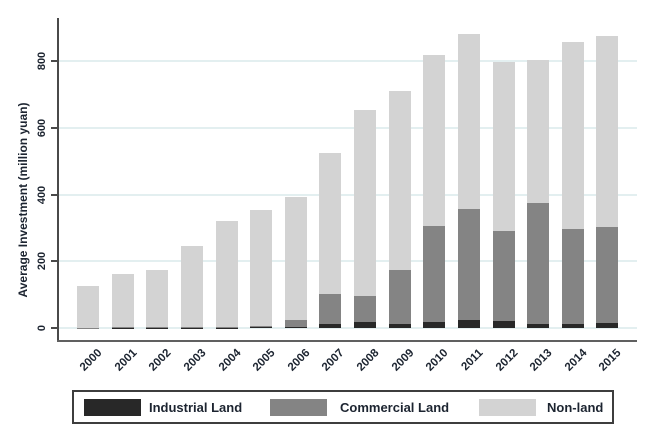 This screenshot has height=427, width=650. I want to click on bar-2007, so click(330, 240).